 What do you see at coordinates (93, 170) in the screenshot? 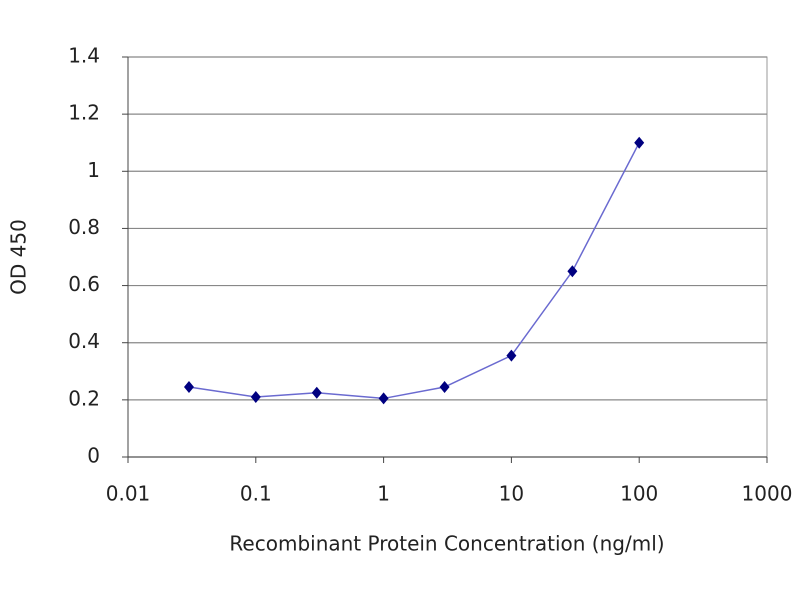
I see `y-tick-label: 1` at bounding box center [93, 170].